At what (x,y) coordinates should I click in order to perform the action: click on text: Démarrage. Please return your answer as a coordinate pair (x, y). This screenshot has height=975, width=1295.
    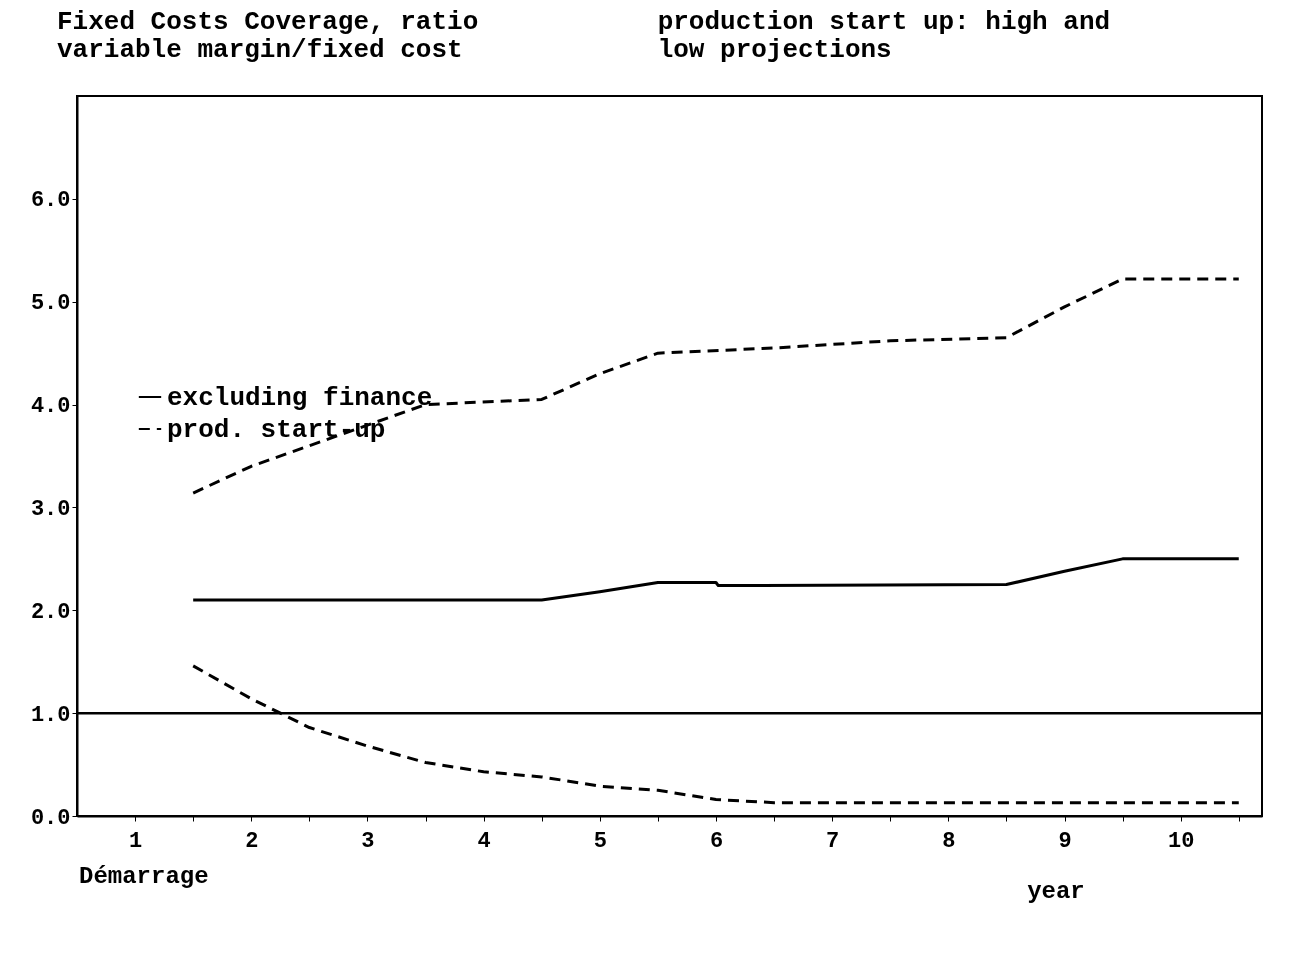
    Looking at the image, I should click on (144, 876).